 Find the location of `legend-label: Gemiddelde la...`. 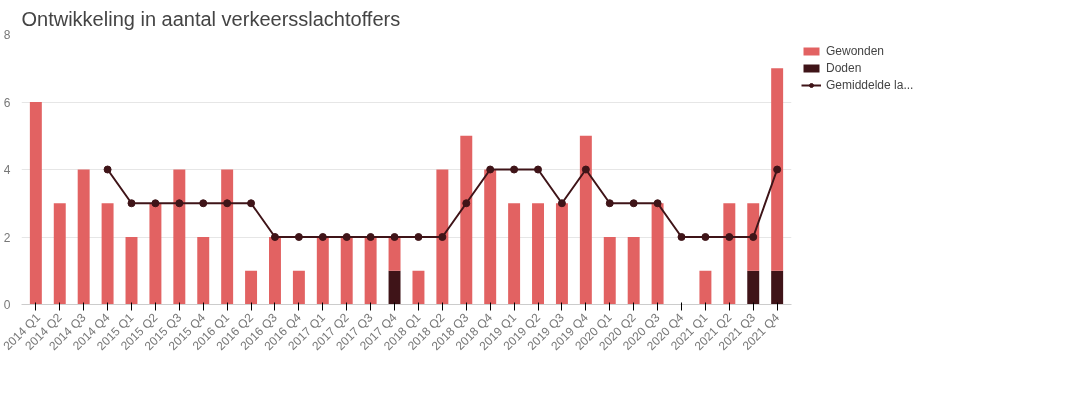

legend-label: Gemiddelde la... is located at coordinates (870, 85).